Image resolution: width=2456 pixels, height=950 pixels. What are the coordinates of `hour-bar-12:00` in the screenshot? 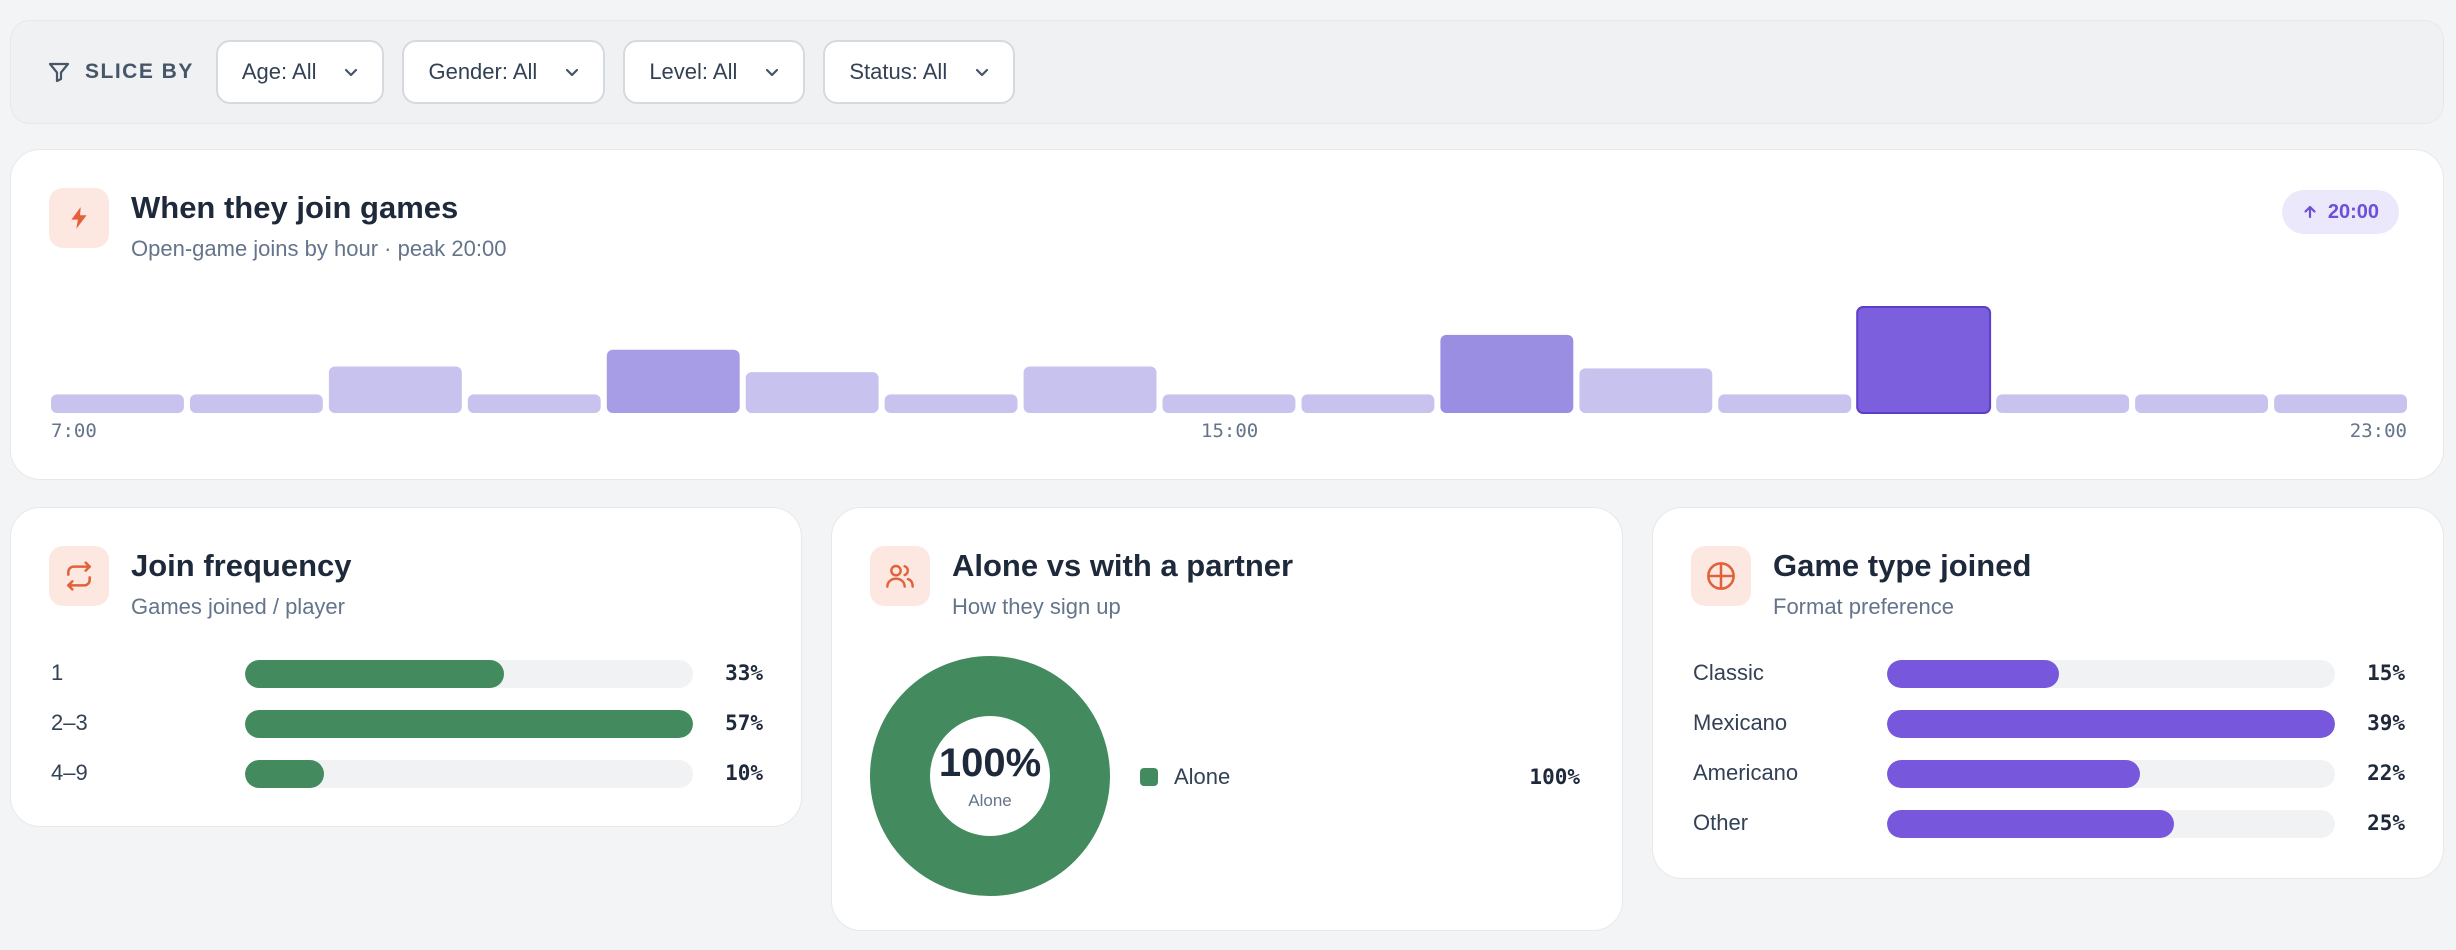 It's located at (812, 392).